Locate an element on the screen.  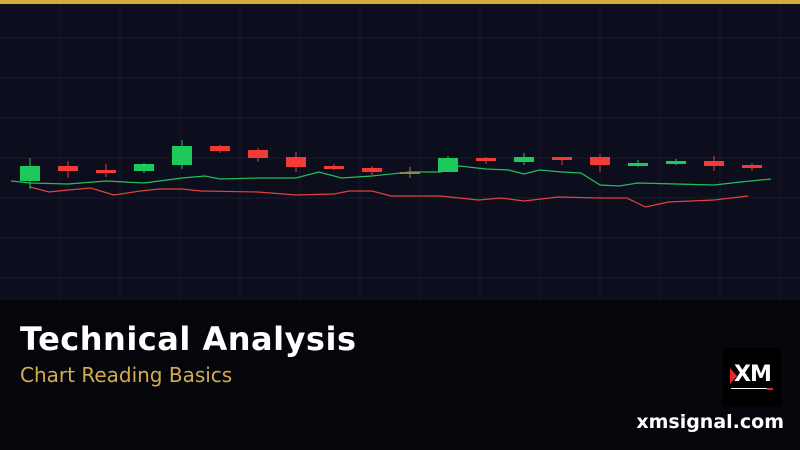
logo-underline-accent is located at coordinates (770, 389).